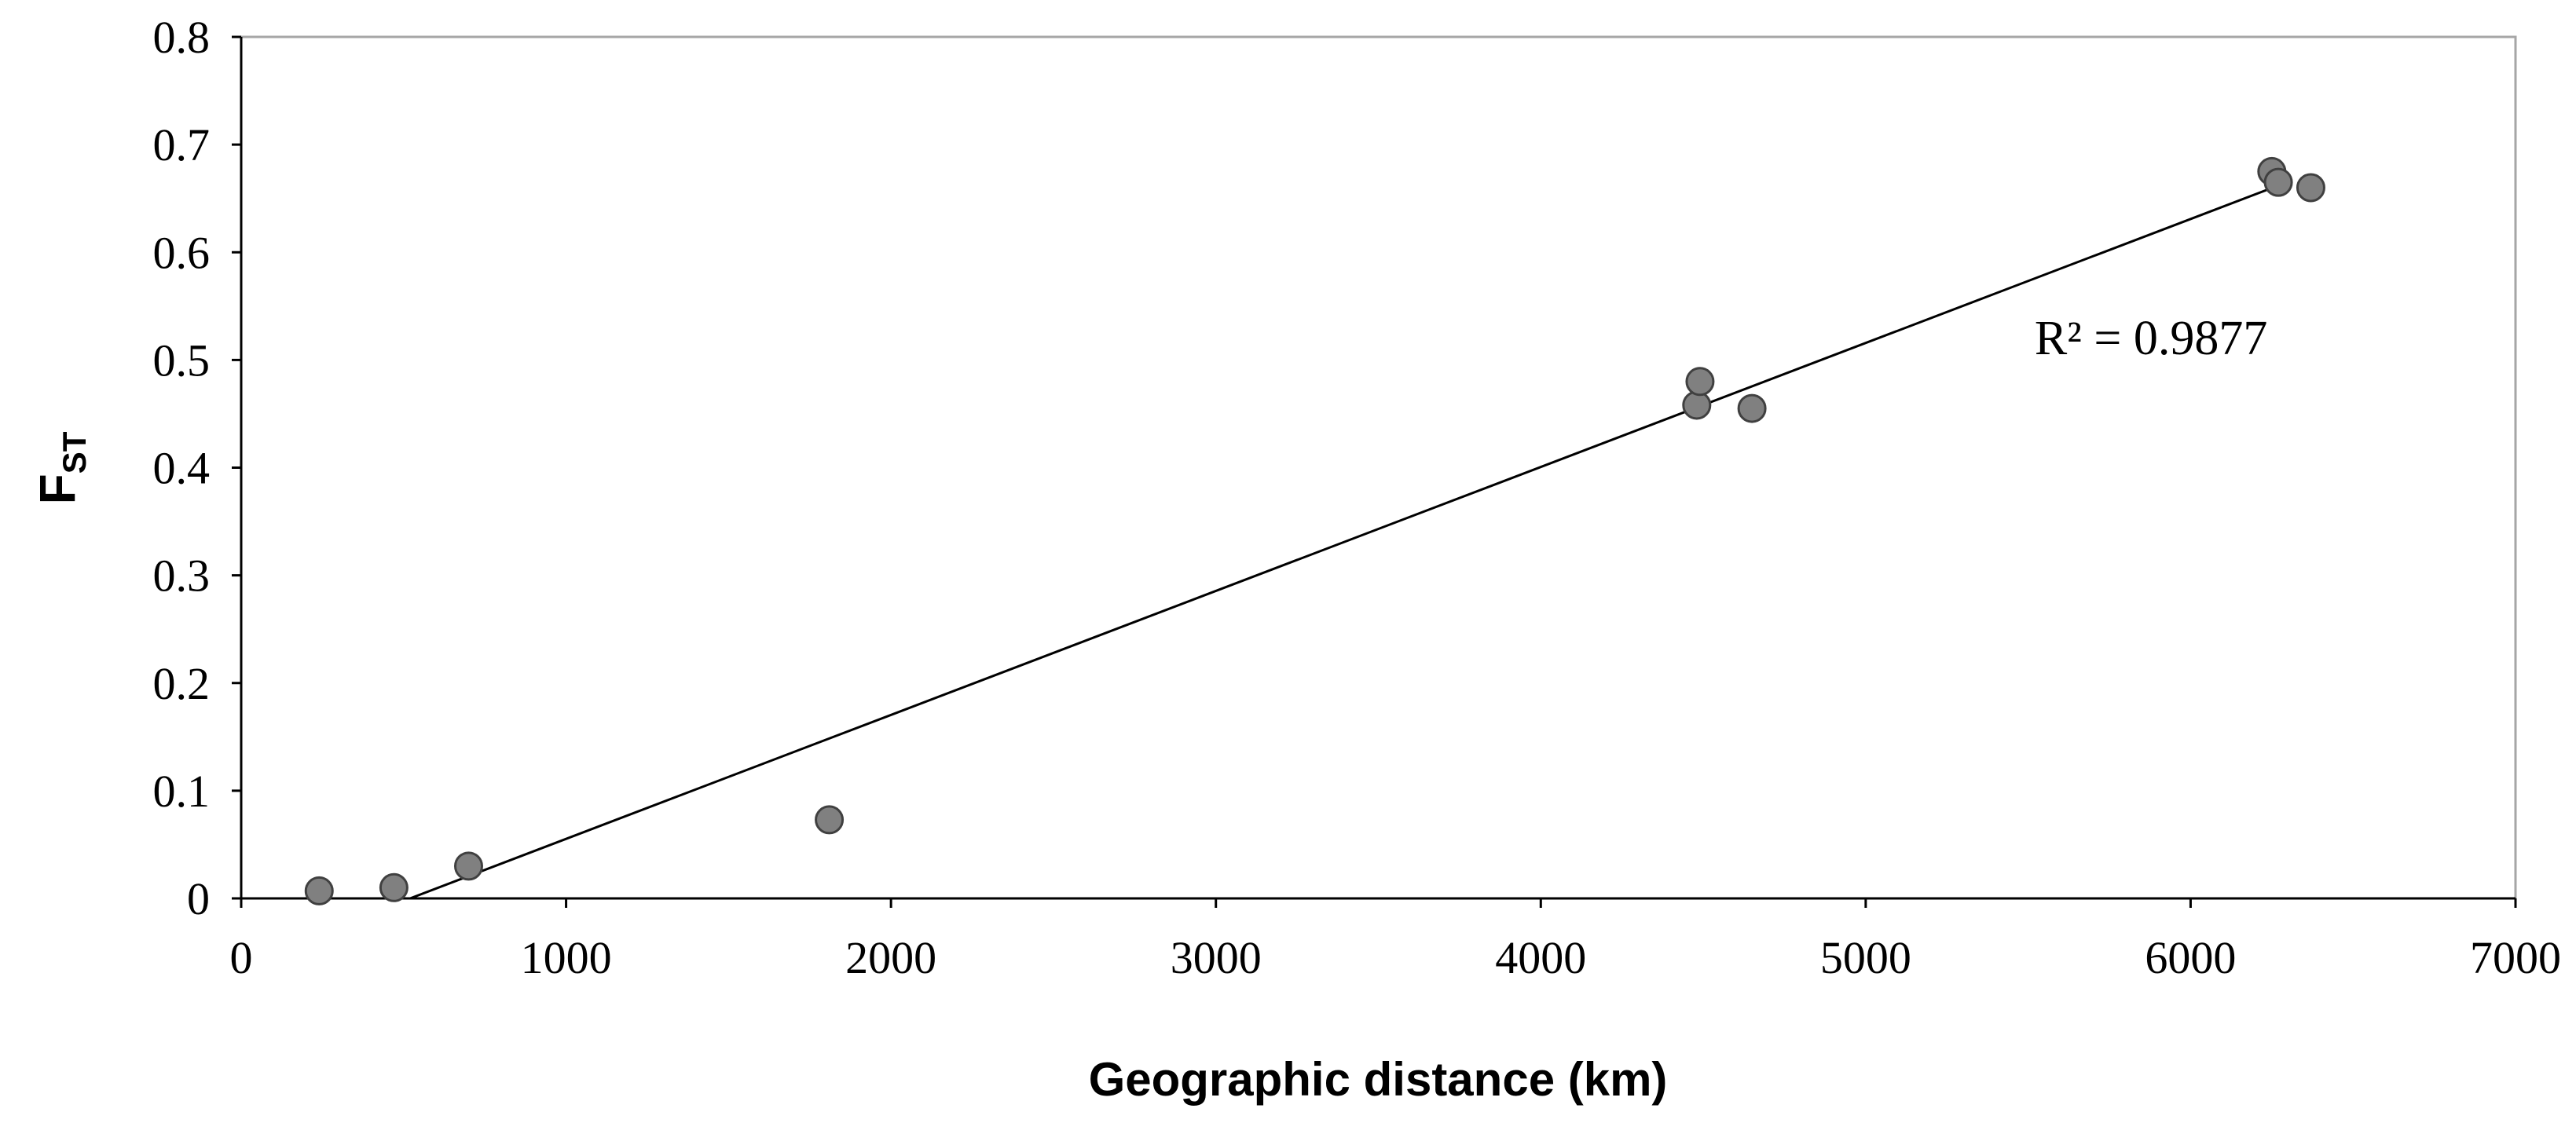 This screenshot has height=1123, width=2576. Describe the element at coordinates (74, 452) in the screenshot. I see `y-axis-label-sub: ST` at that location.